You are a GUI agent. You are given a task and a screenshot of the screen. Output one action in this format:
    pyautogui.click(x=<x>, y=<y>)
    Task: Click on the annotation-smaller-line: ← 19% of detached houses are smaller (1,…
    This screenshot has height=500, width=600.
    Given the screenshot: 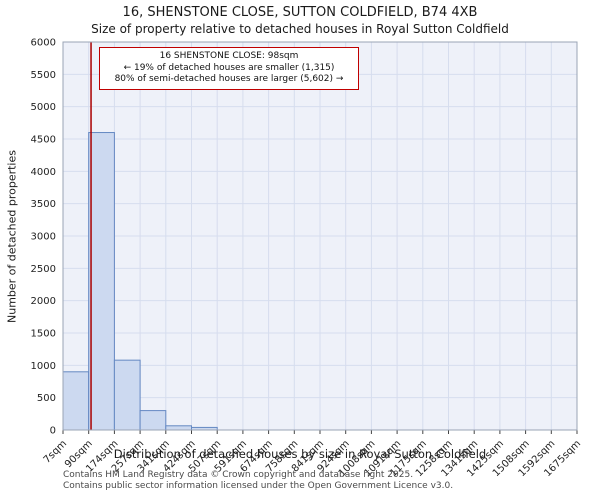 What is the action you would take?
    pyautogui.click(x=229, y=67)
    